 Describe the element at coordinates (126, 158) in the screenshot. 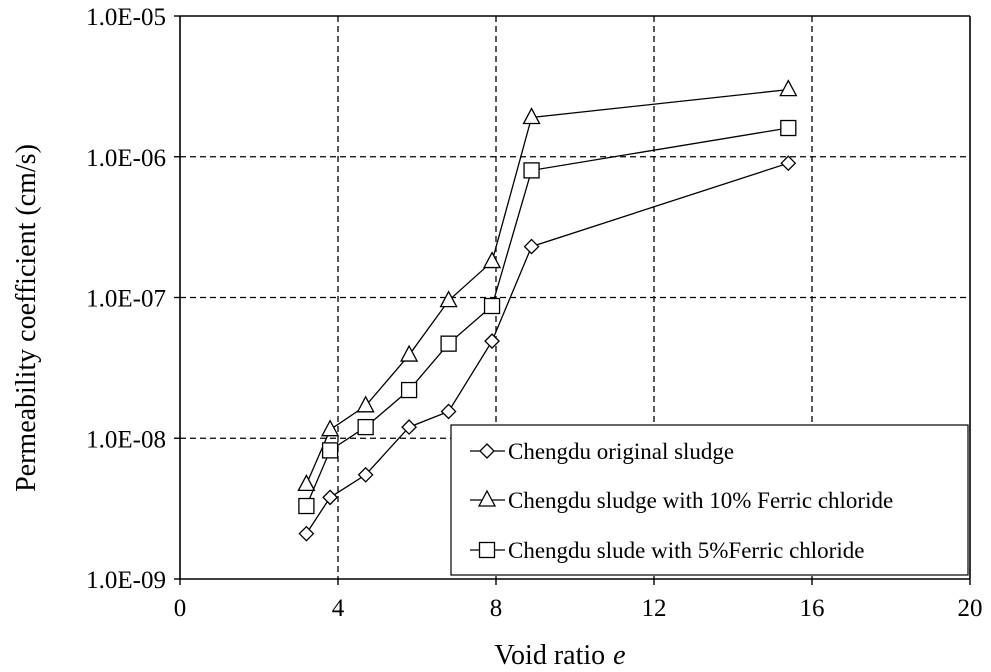

I see `y-tick-label: 1.0E-06` at that location.